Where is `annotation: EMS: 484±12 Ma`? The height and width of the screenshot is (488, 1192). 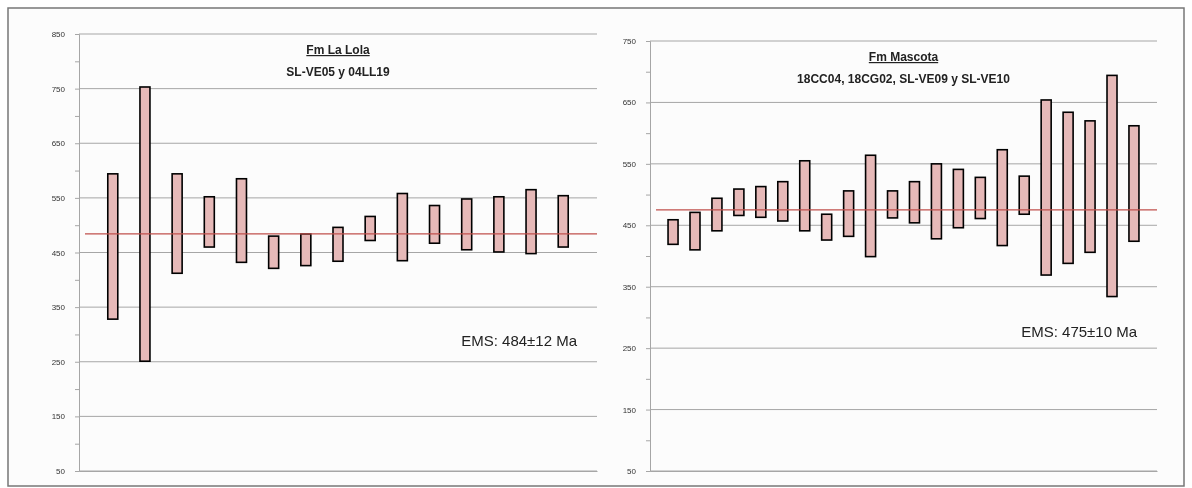 annotation: EMS: 484±12 Ma is located at coordinates (519, 340).